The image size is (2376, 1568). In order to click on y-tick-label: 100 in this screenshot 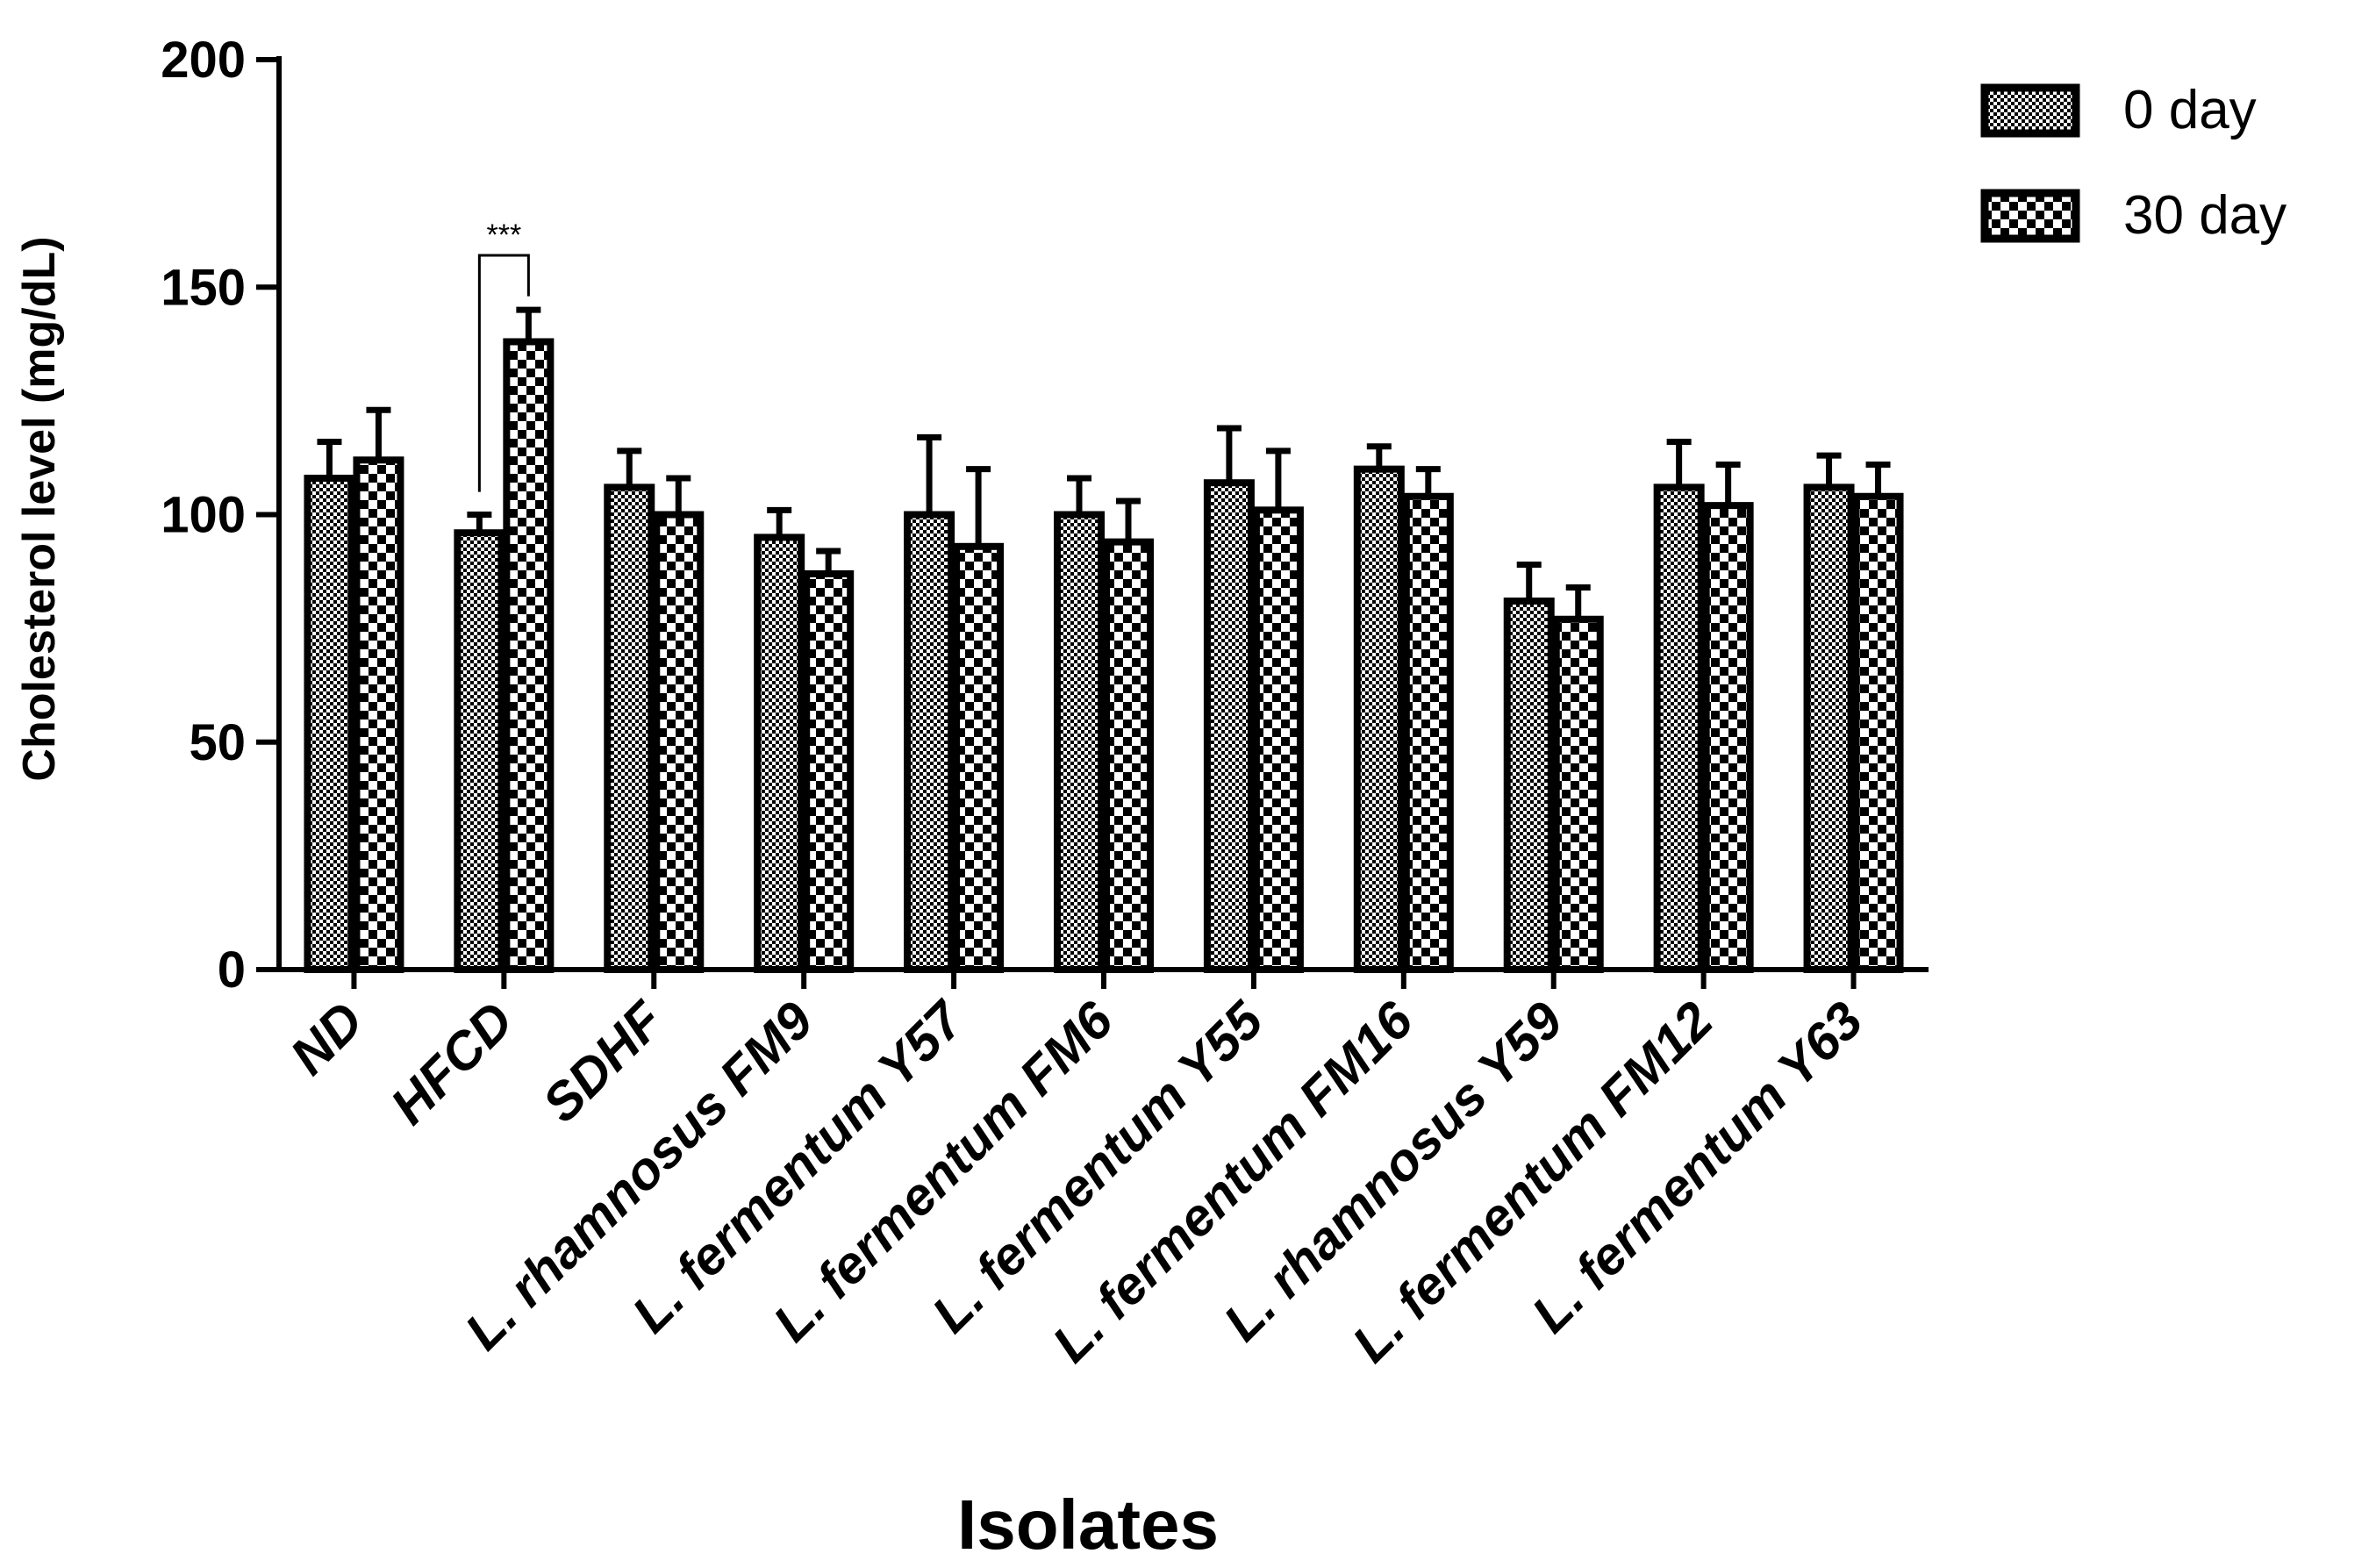, I will do `click(203, 515)`.